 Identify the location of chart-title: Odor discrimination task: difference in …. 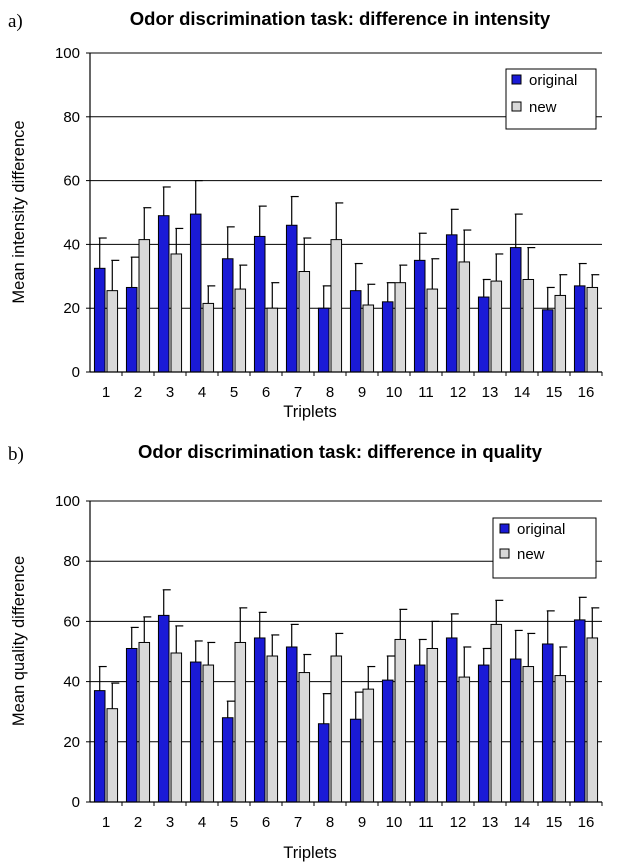
(340, 451).